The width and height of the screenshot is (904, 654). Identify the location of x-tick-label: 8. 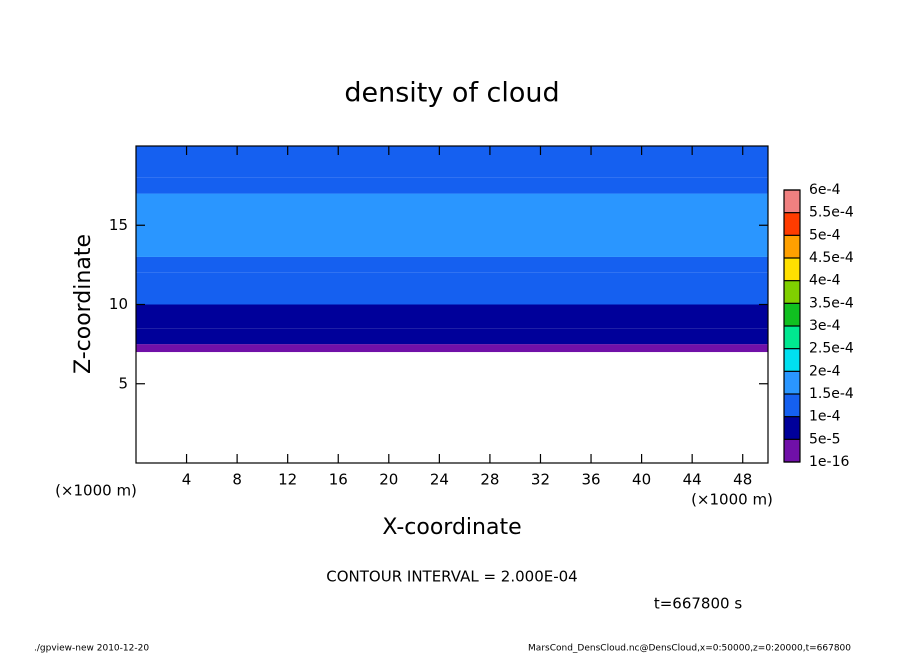
(237, 480).